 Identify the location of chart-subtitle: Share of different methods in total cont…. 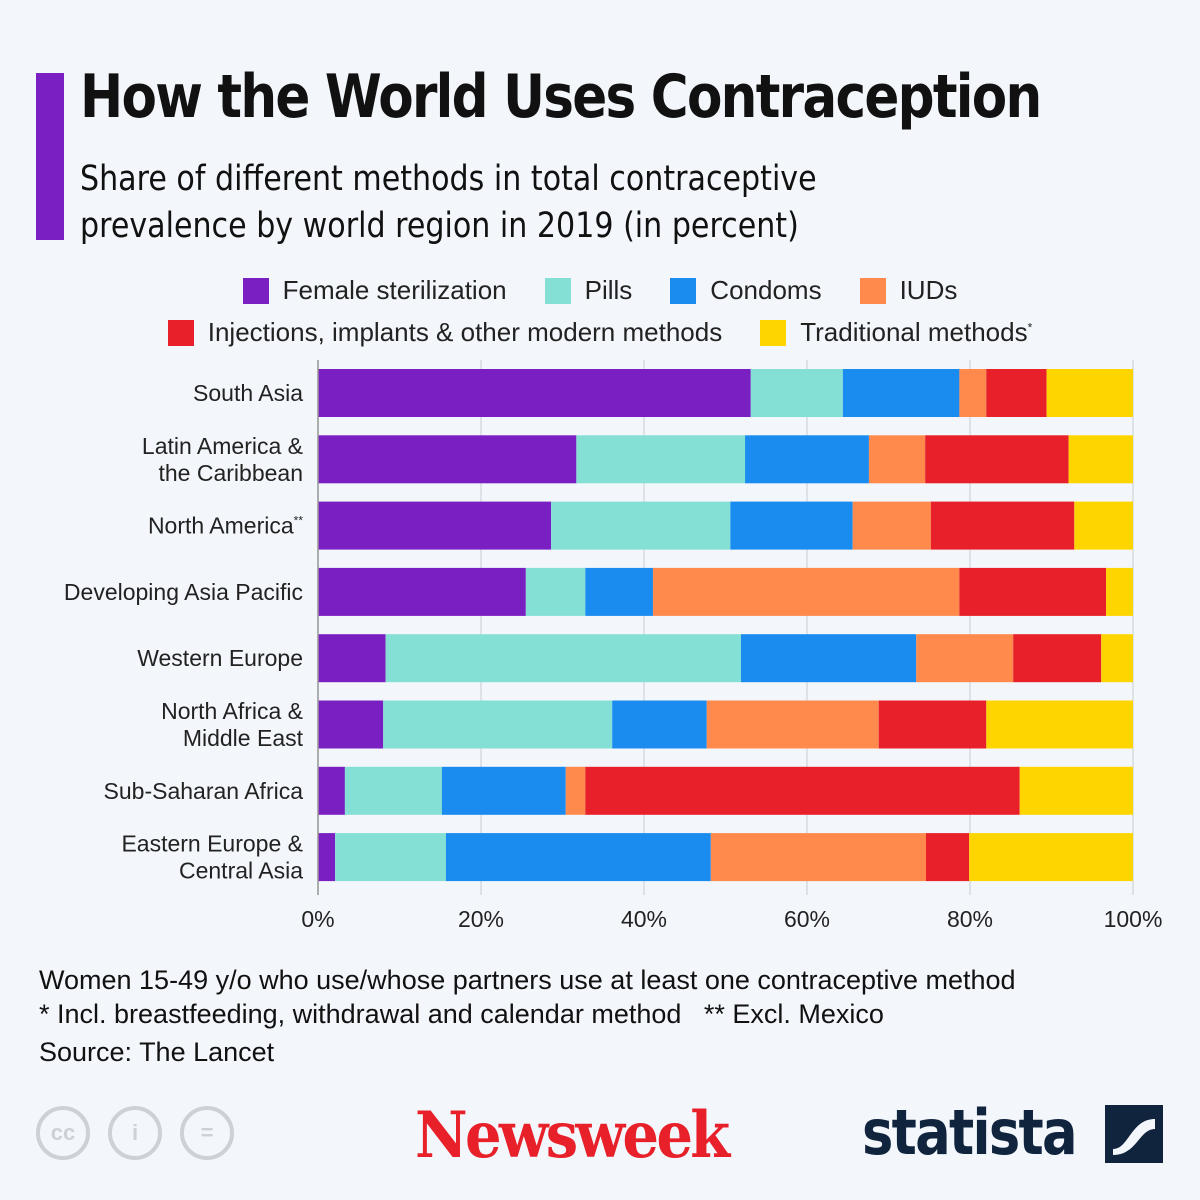
(448, 203).